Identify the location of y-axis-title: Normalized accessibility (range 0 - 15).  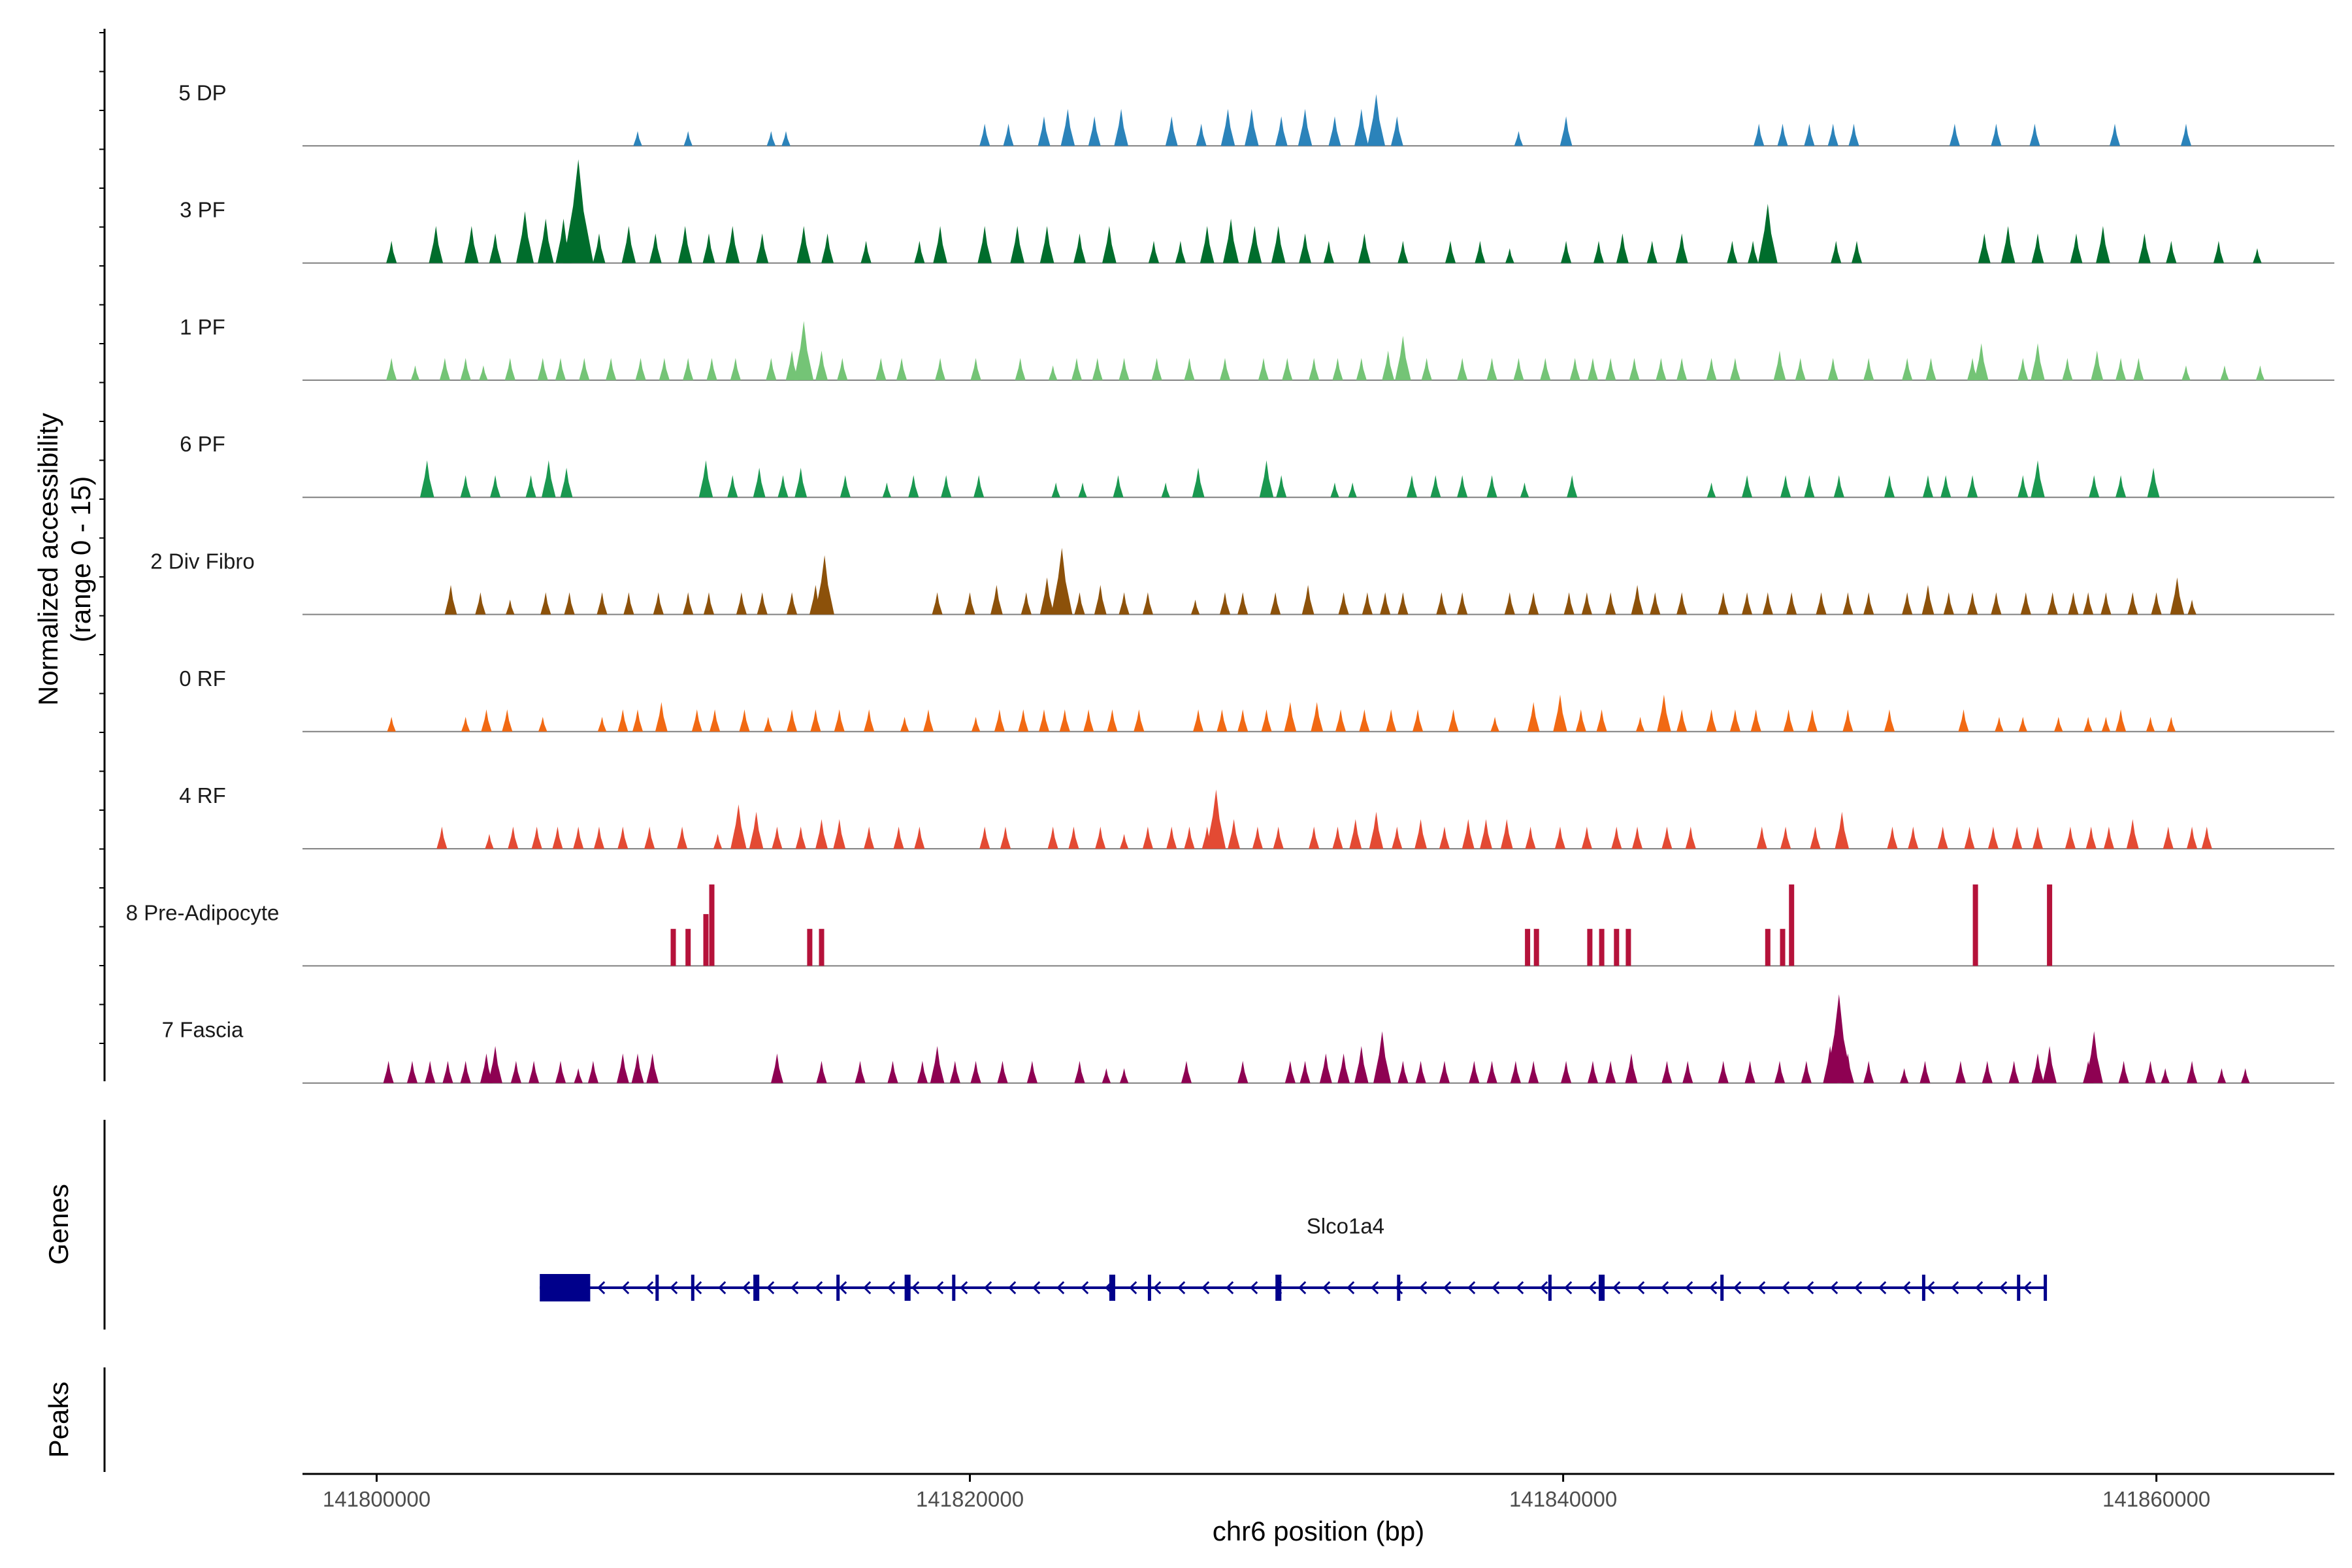
(64, 559).